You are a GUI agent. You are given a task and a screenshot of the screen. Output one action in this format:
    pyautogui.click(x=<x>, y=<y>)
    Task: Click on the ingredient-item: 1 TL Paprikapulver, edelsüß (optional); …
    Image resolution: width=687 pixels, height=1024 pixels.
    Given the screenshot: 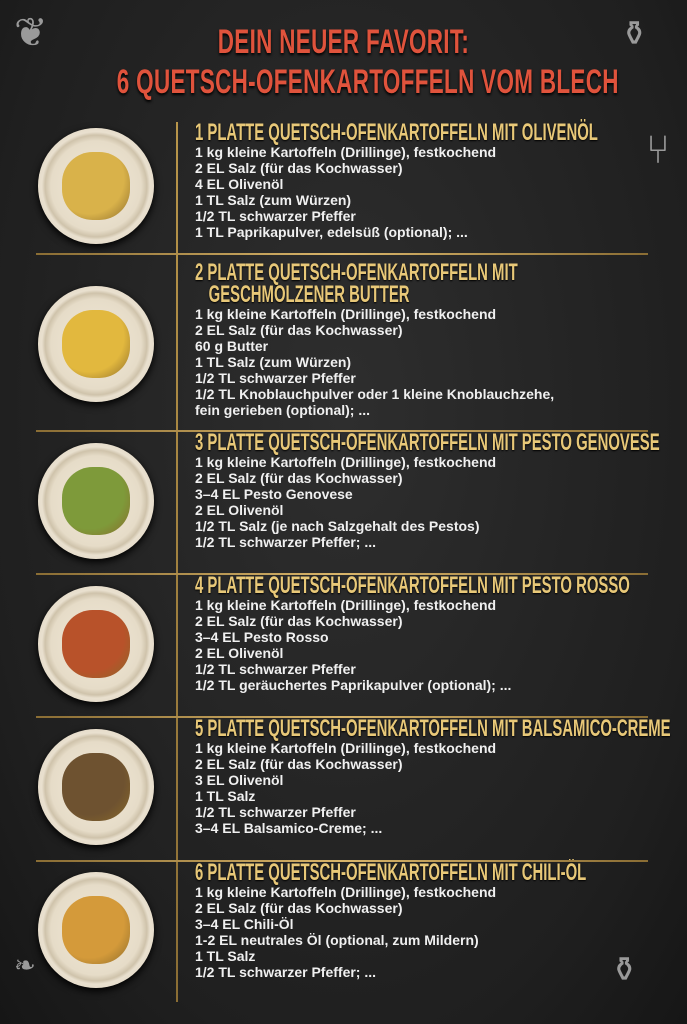 What is the action you would take?
    pyautogui.click(x=331, y=232)
    